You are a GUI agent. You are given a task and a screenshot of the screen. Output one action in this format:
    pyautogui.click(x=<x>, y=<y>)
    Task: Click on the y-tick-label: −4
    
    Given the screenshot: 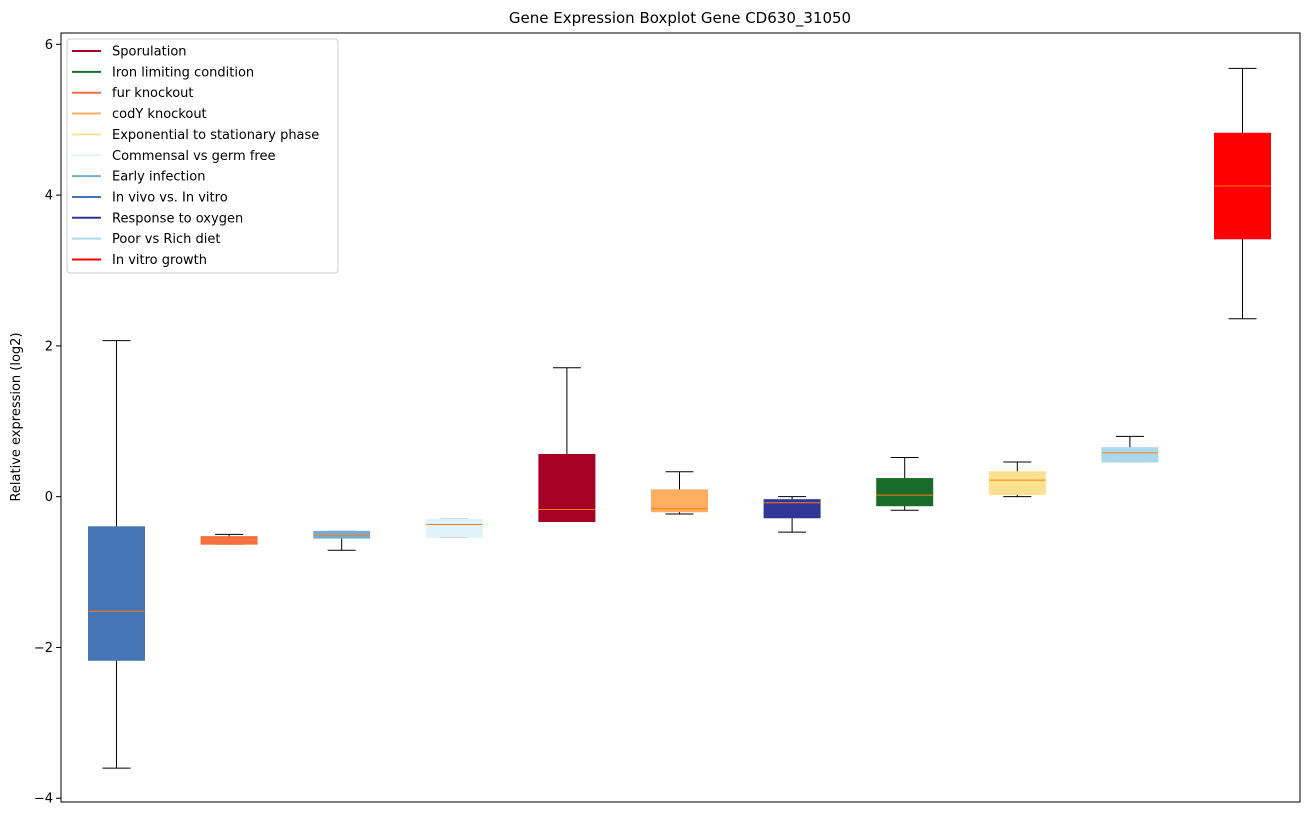 What is the action you would take?
    pyautogui.click(x=43, y=799)
    